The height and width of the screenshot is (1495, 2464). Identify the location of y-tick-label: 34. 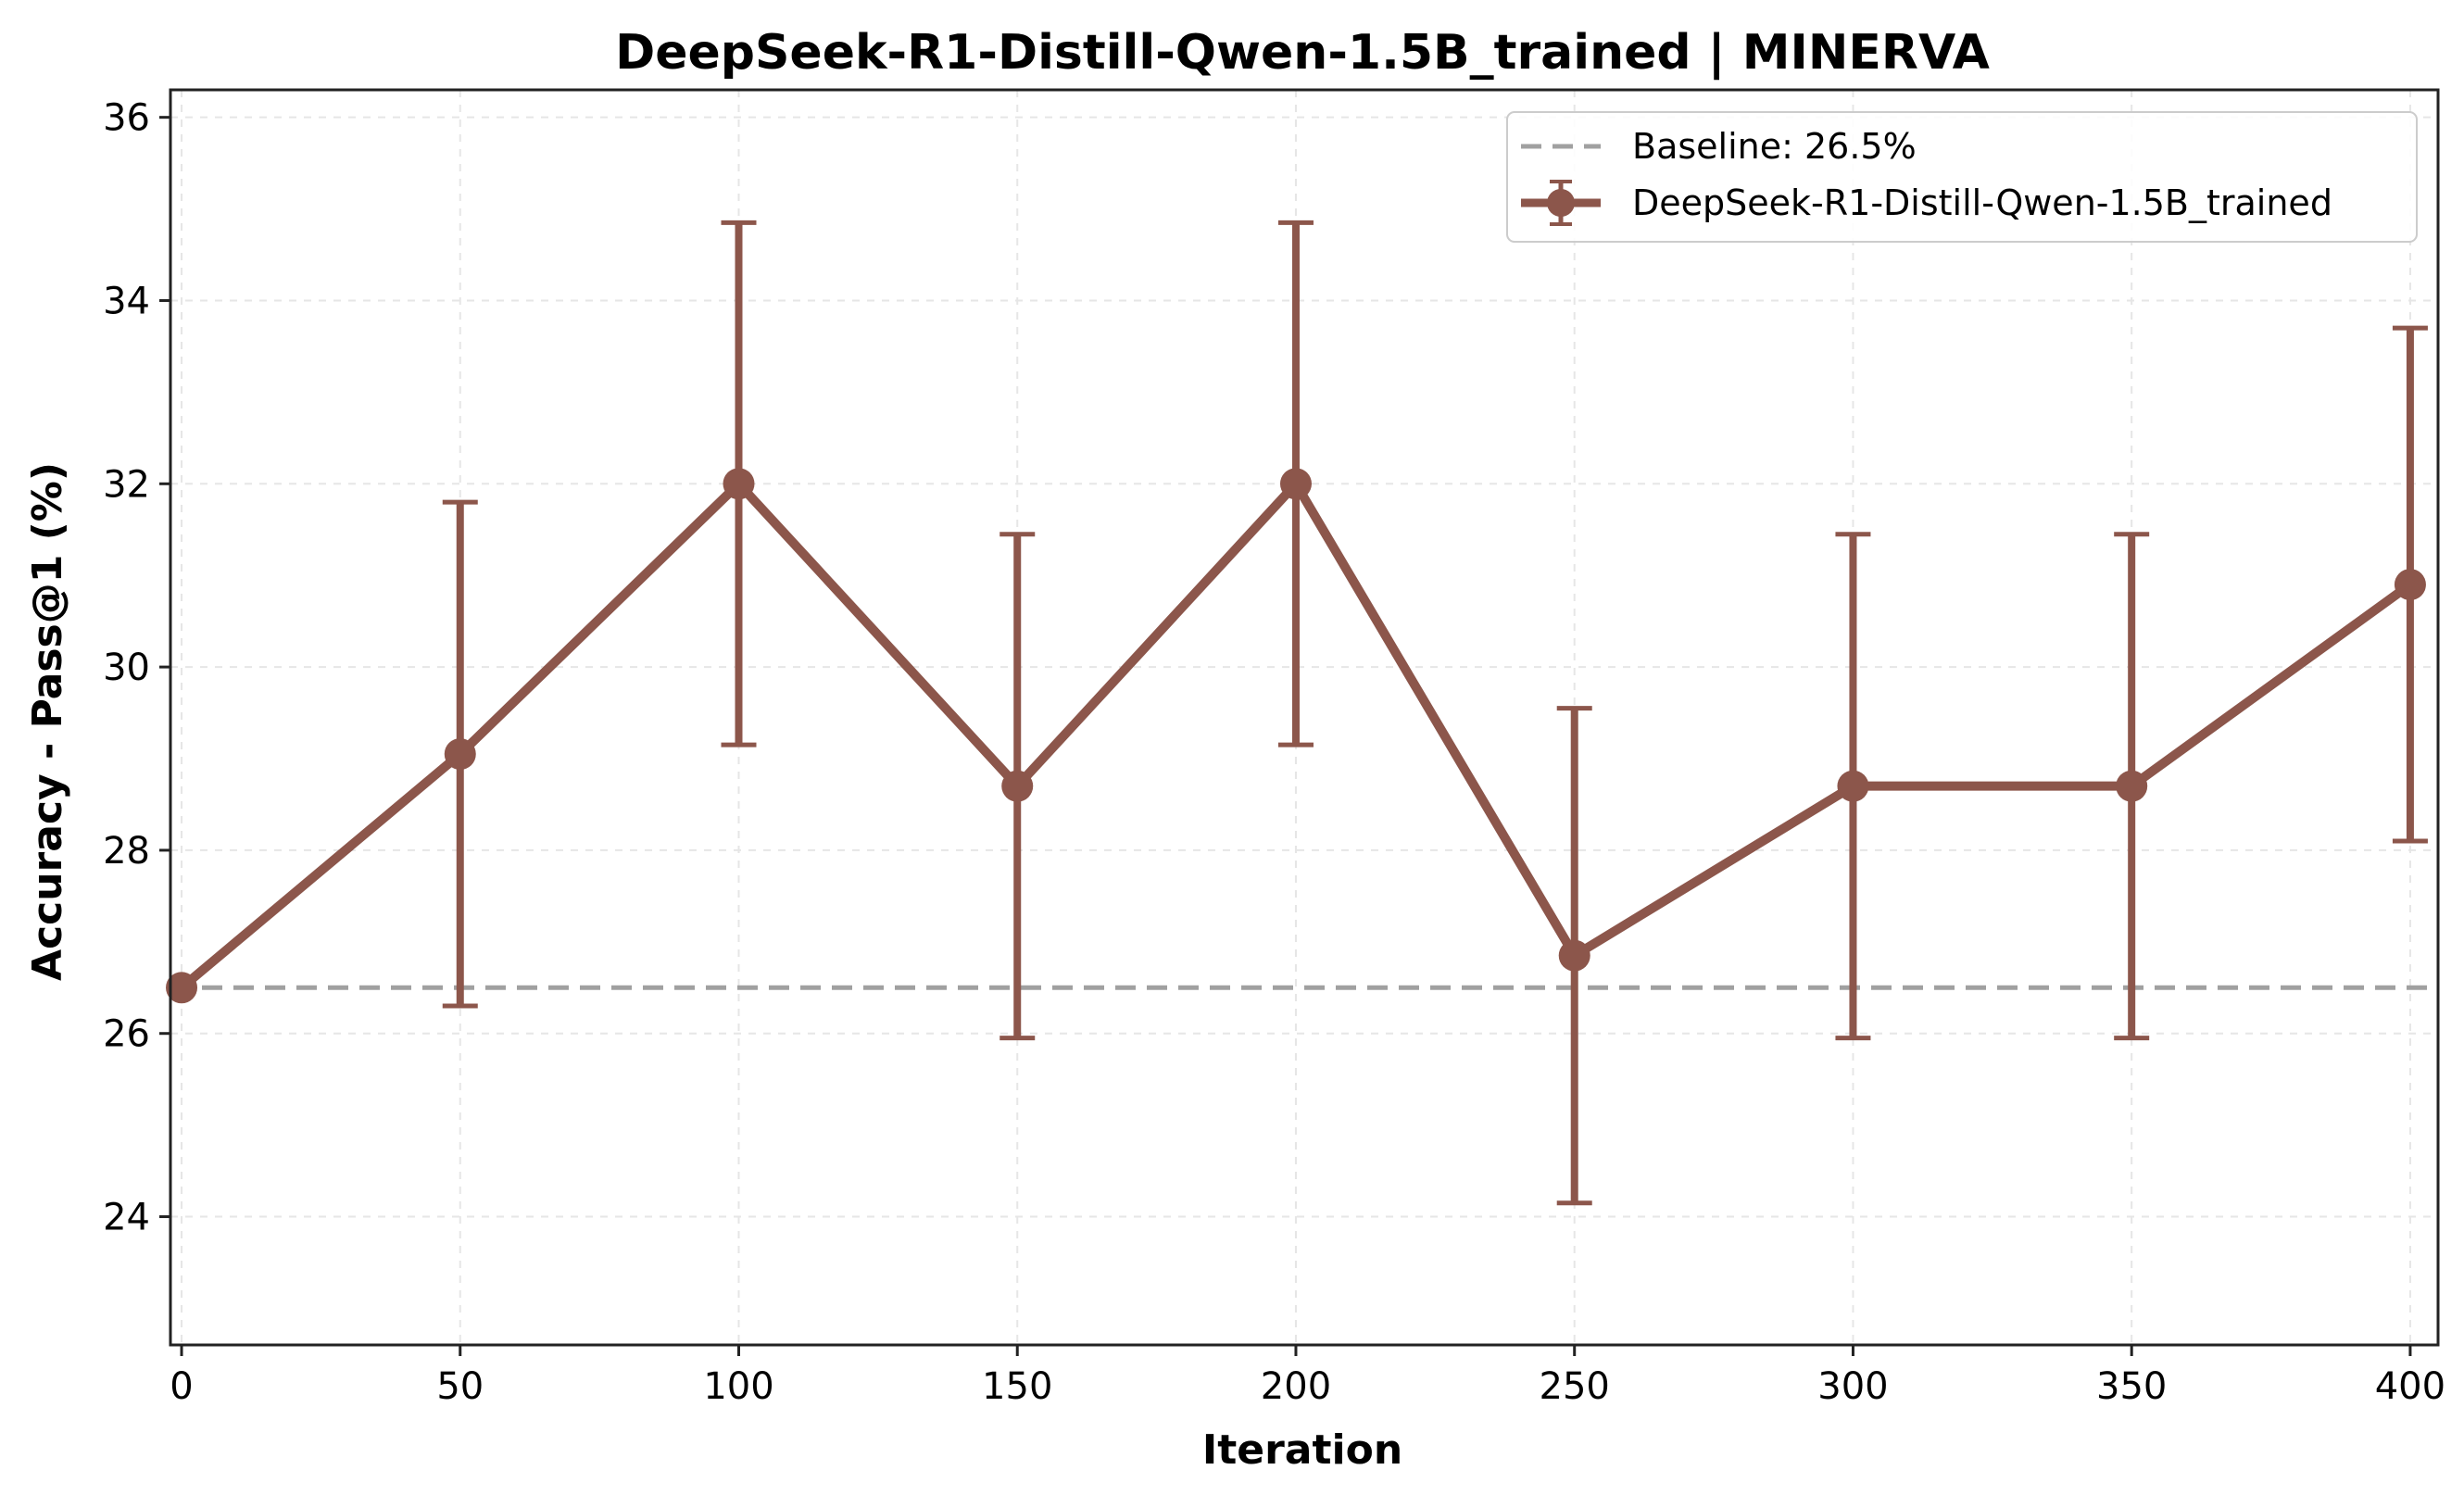
(126, 301).